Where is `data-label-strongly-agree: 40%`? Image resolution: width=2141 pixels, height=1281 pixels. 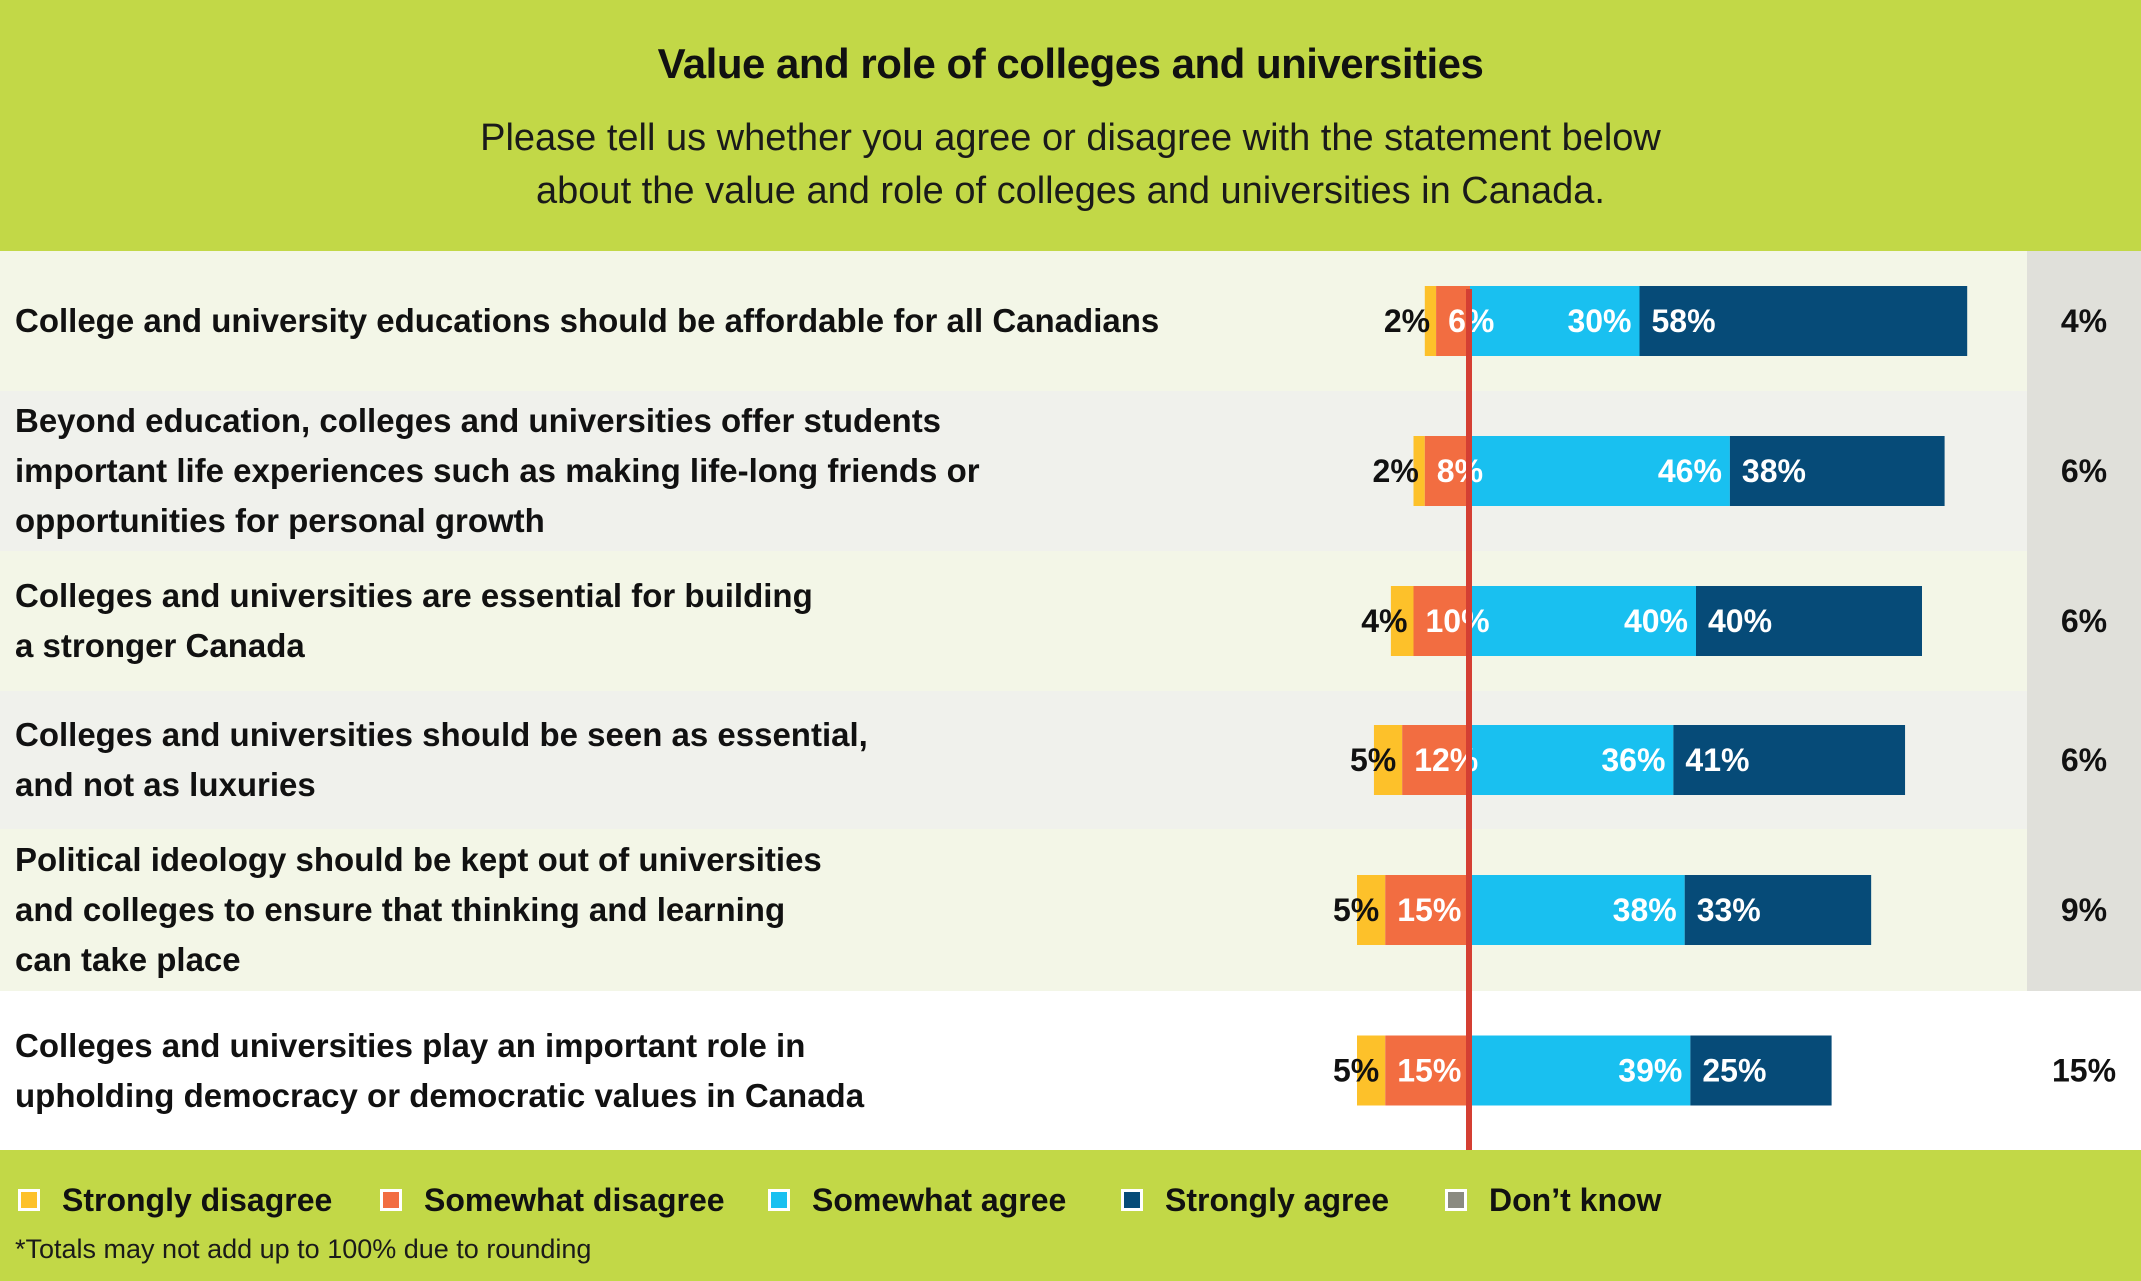
data-label-strongly-agree: 40% is located at coordinates (1740, 621).